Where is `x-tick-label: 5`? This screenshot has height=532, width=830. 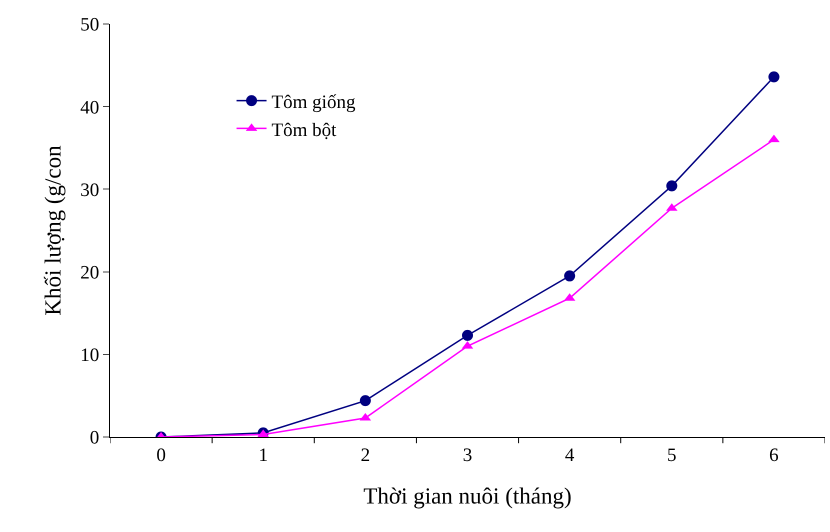 x-tick-label: 5 is located at coordinates (672, 455).